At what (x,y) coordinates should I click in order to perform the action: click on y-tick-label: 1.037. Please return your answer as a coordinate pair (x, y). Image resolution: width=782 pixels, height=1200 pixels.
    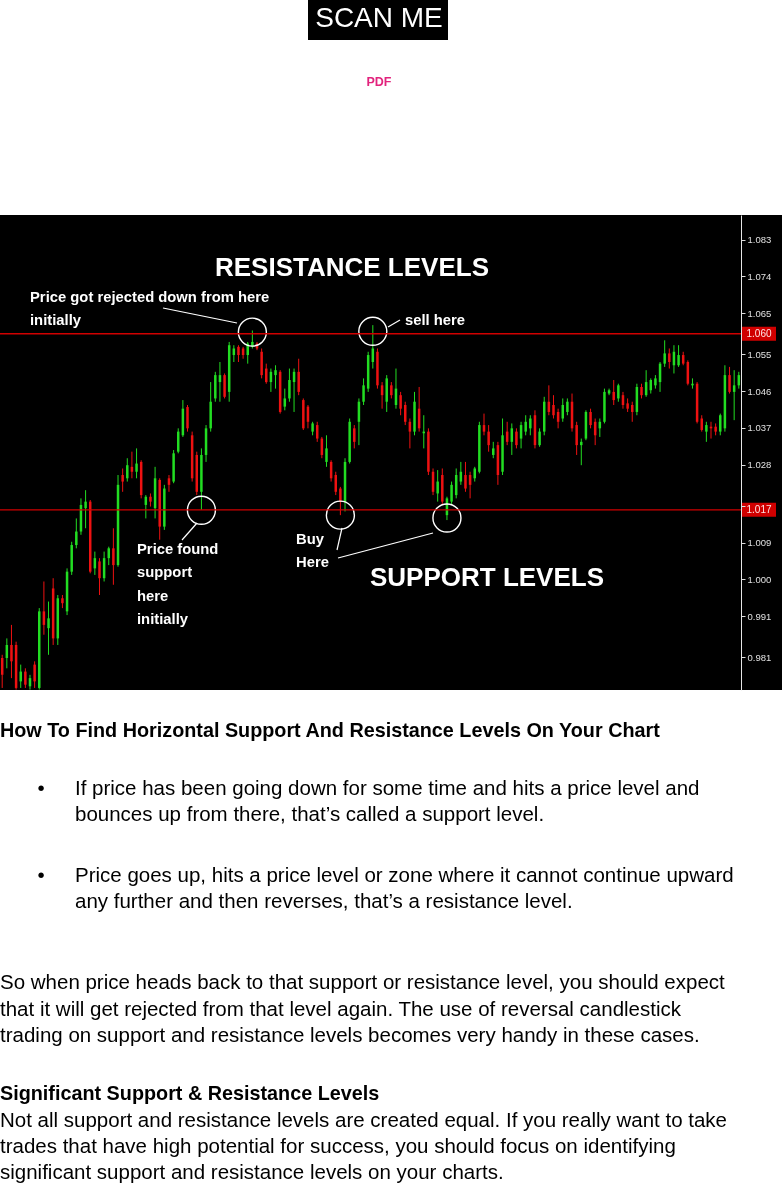
    Looking at the image, I should click on (759, 428).